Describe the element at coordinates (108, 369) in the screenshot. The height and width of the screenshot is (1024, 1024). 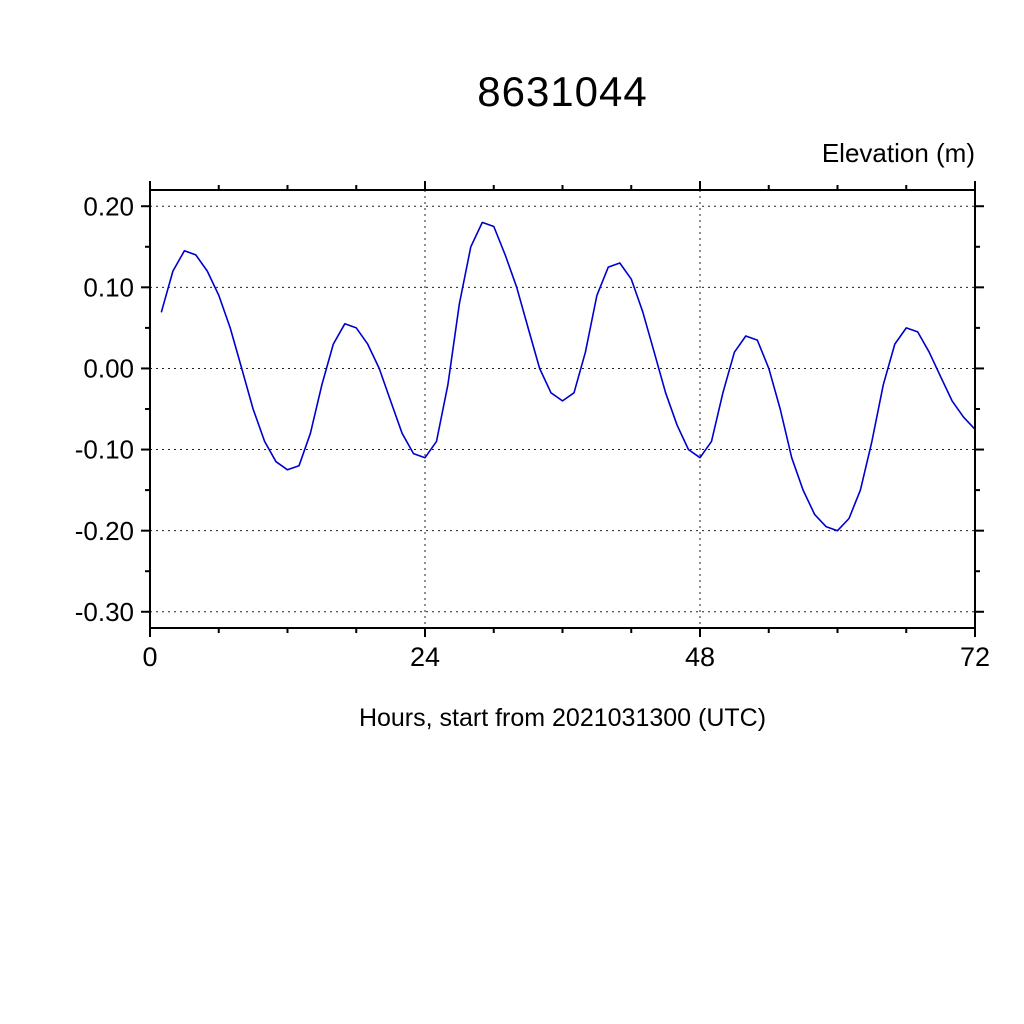
I see `y-tick-label: 0.00` at that location.